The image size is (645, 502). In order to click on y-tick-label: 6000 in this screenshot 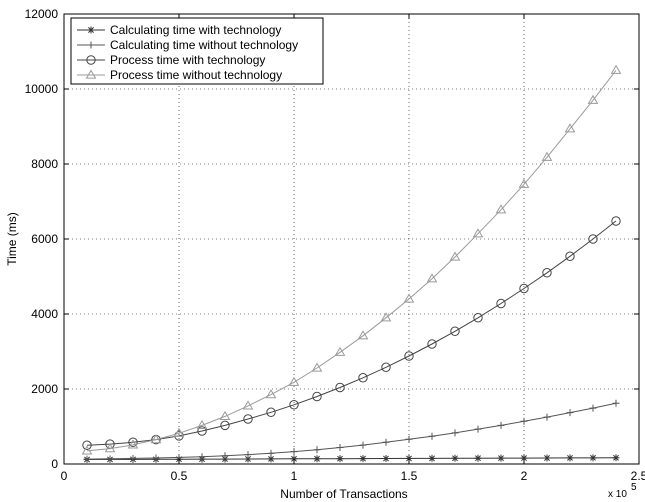, I will do `click(44, 239)`.